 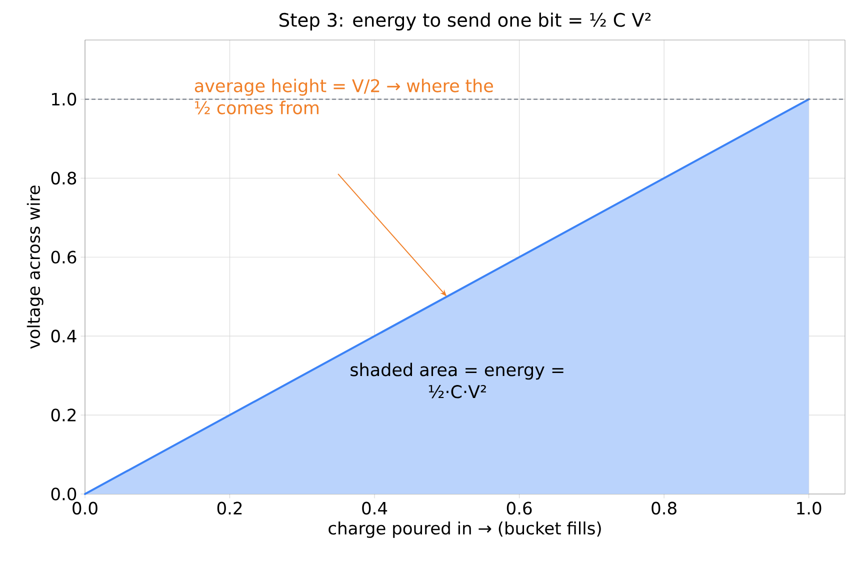 I want to click on y-tick-label: 0.4, so click(x=63, y=336).